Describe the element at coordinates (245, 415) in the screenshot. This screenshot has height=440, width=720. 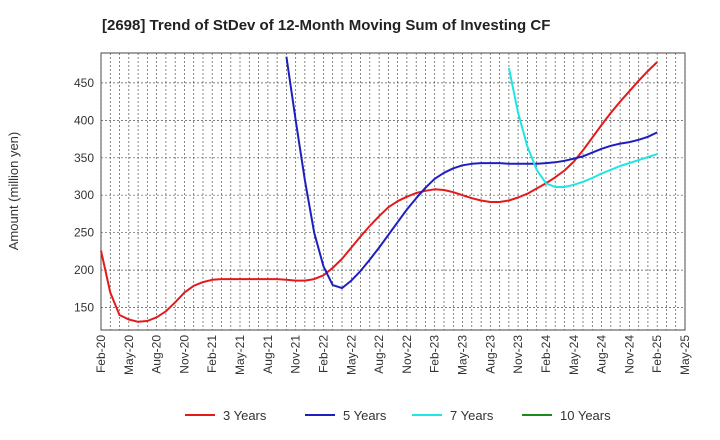
I see `legend-label: 3 Years` at that location.